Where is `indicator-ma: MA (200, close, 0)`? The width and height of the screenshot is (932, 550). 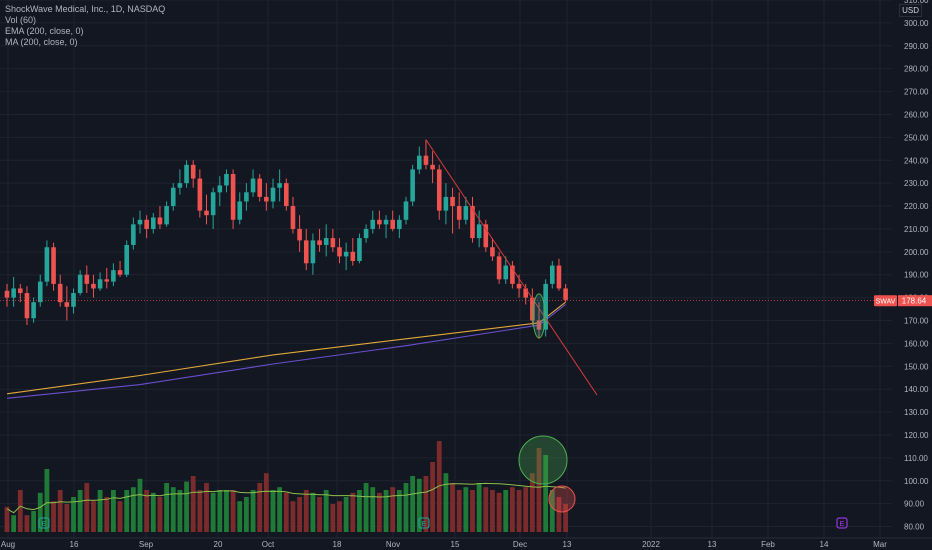 indicator-ma: MA (200, close, 0) is located at coordinates (41, 42).